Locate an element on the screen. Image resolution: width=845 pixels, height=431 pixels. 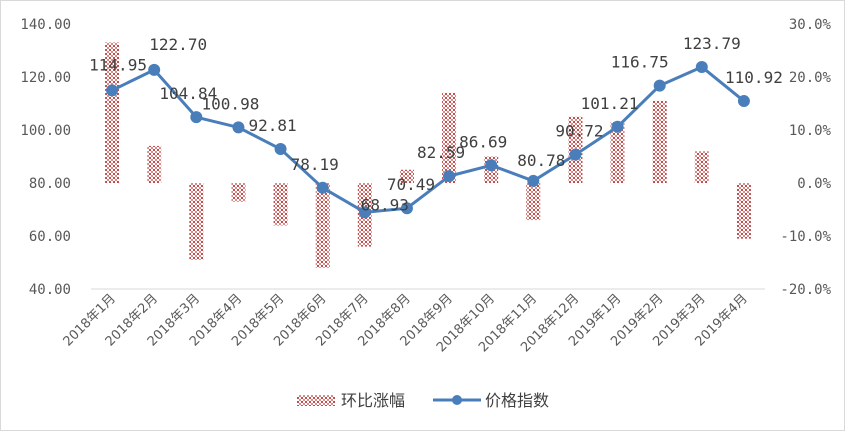
data-label-2018年2月: 122.70 is located at coordinates (178, 44).